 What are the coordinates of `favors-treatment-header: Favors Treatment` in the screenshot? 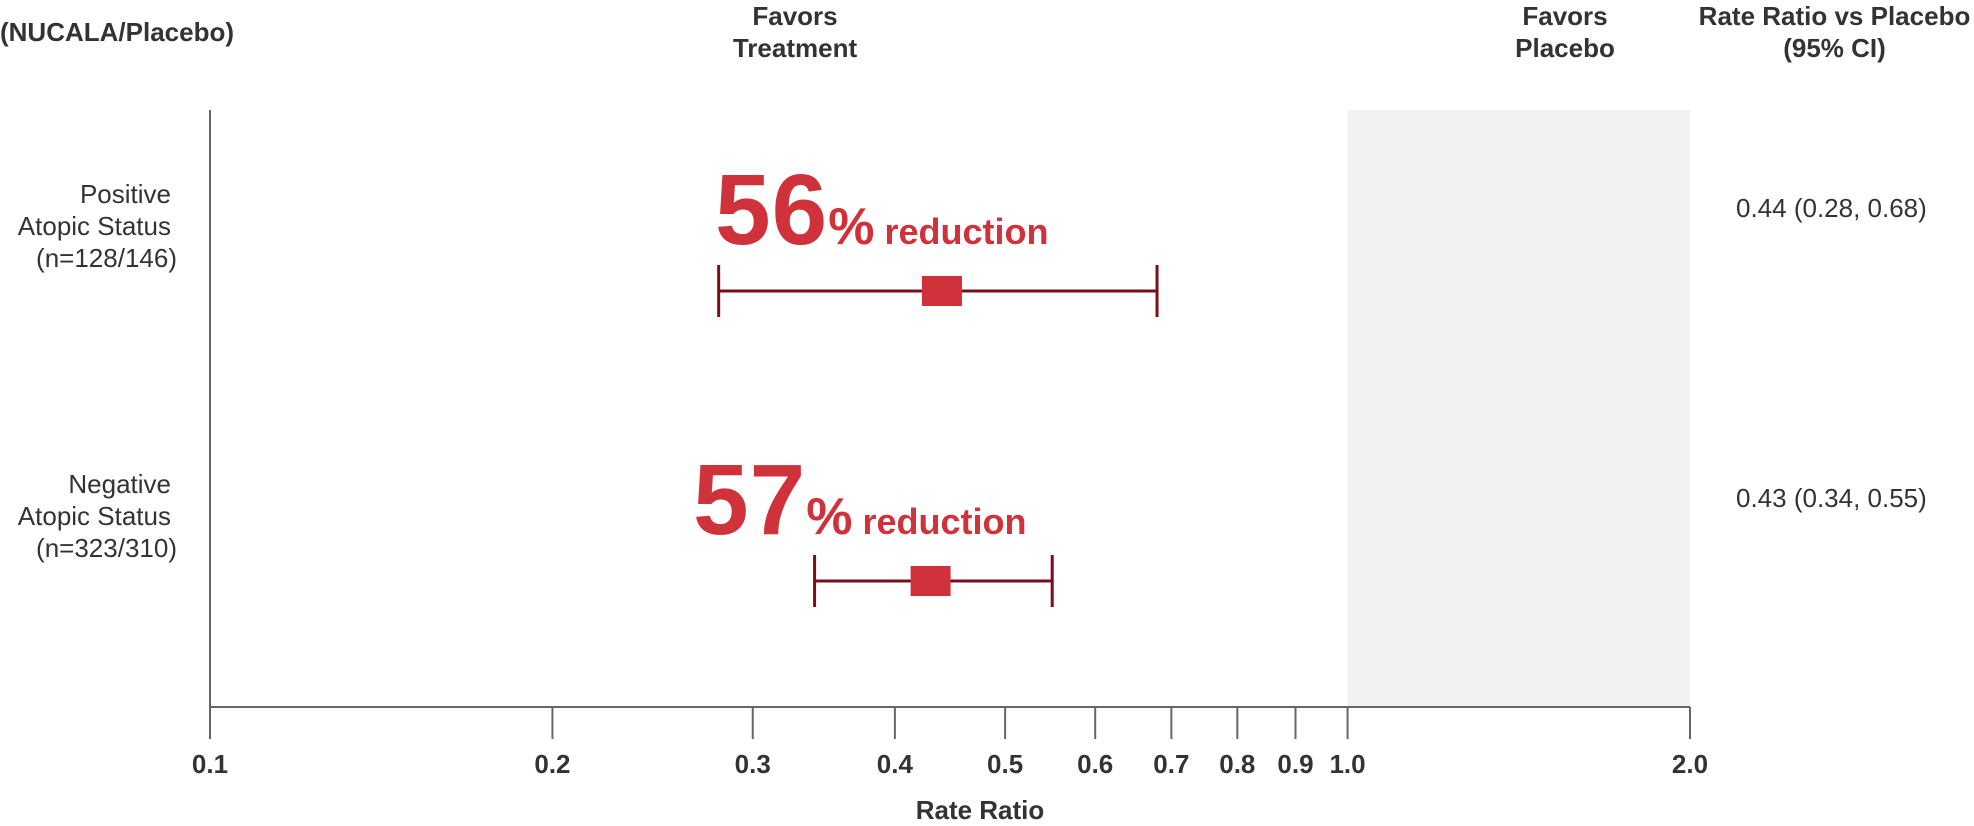 It's located at (795, 32).